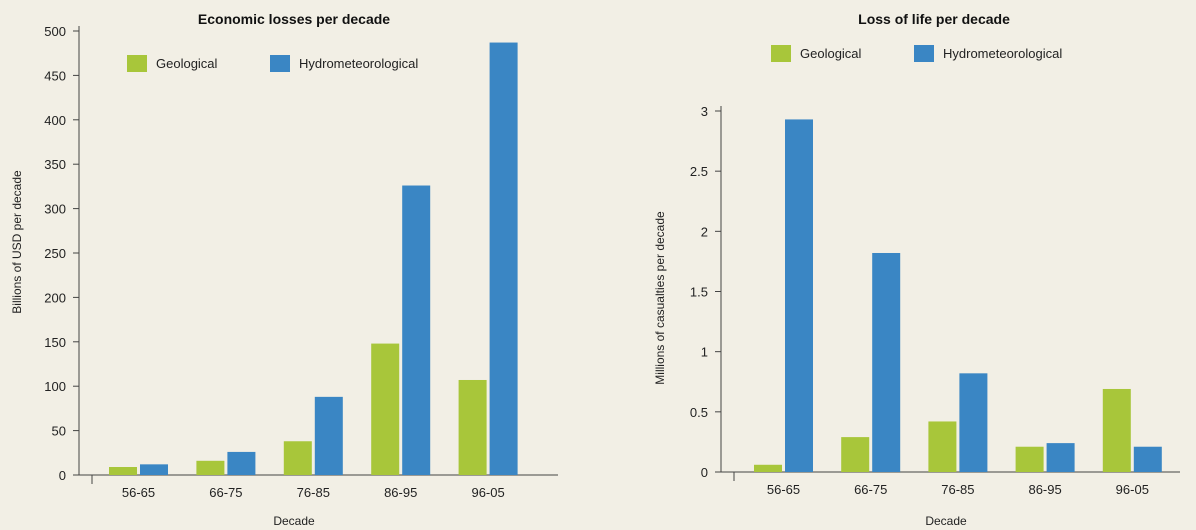 The width and height of the screenshot is (1196, 530). I want to click on y-tick-label: 300, so click(55, 209).